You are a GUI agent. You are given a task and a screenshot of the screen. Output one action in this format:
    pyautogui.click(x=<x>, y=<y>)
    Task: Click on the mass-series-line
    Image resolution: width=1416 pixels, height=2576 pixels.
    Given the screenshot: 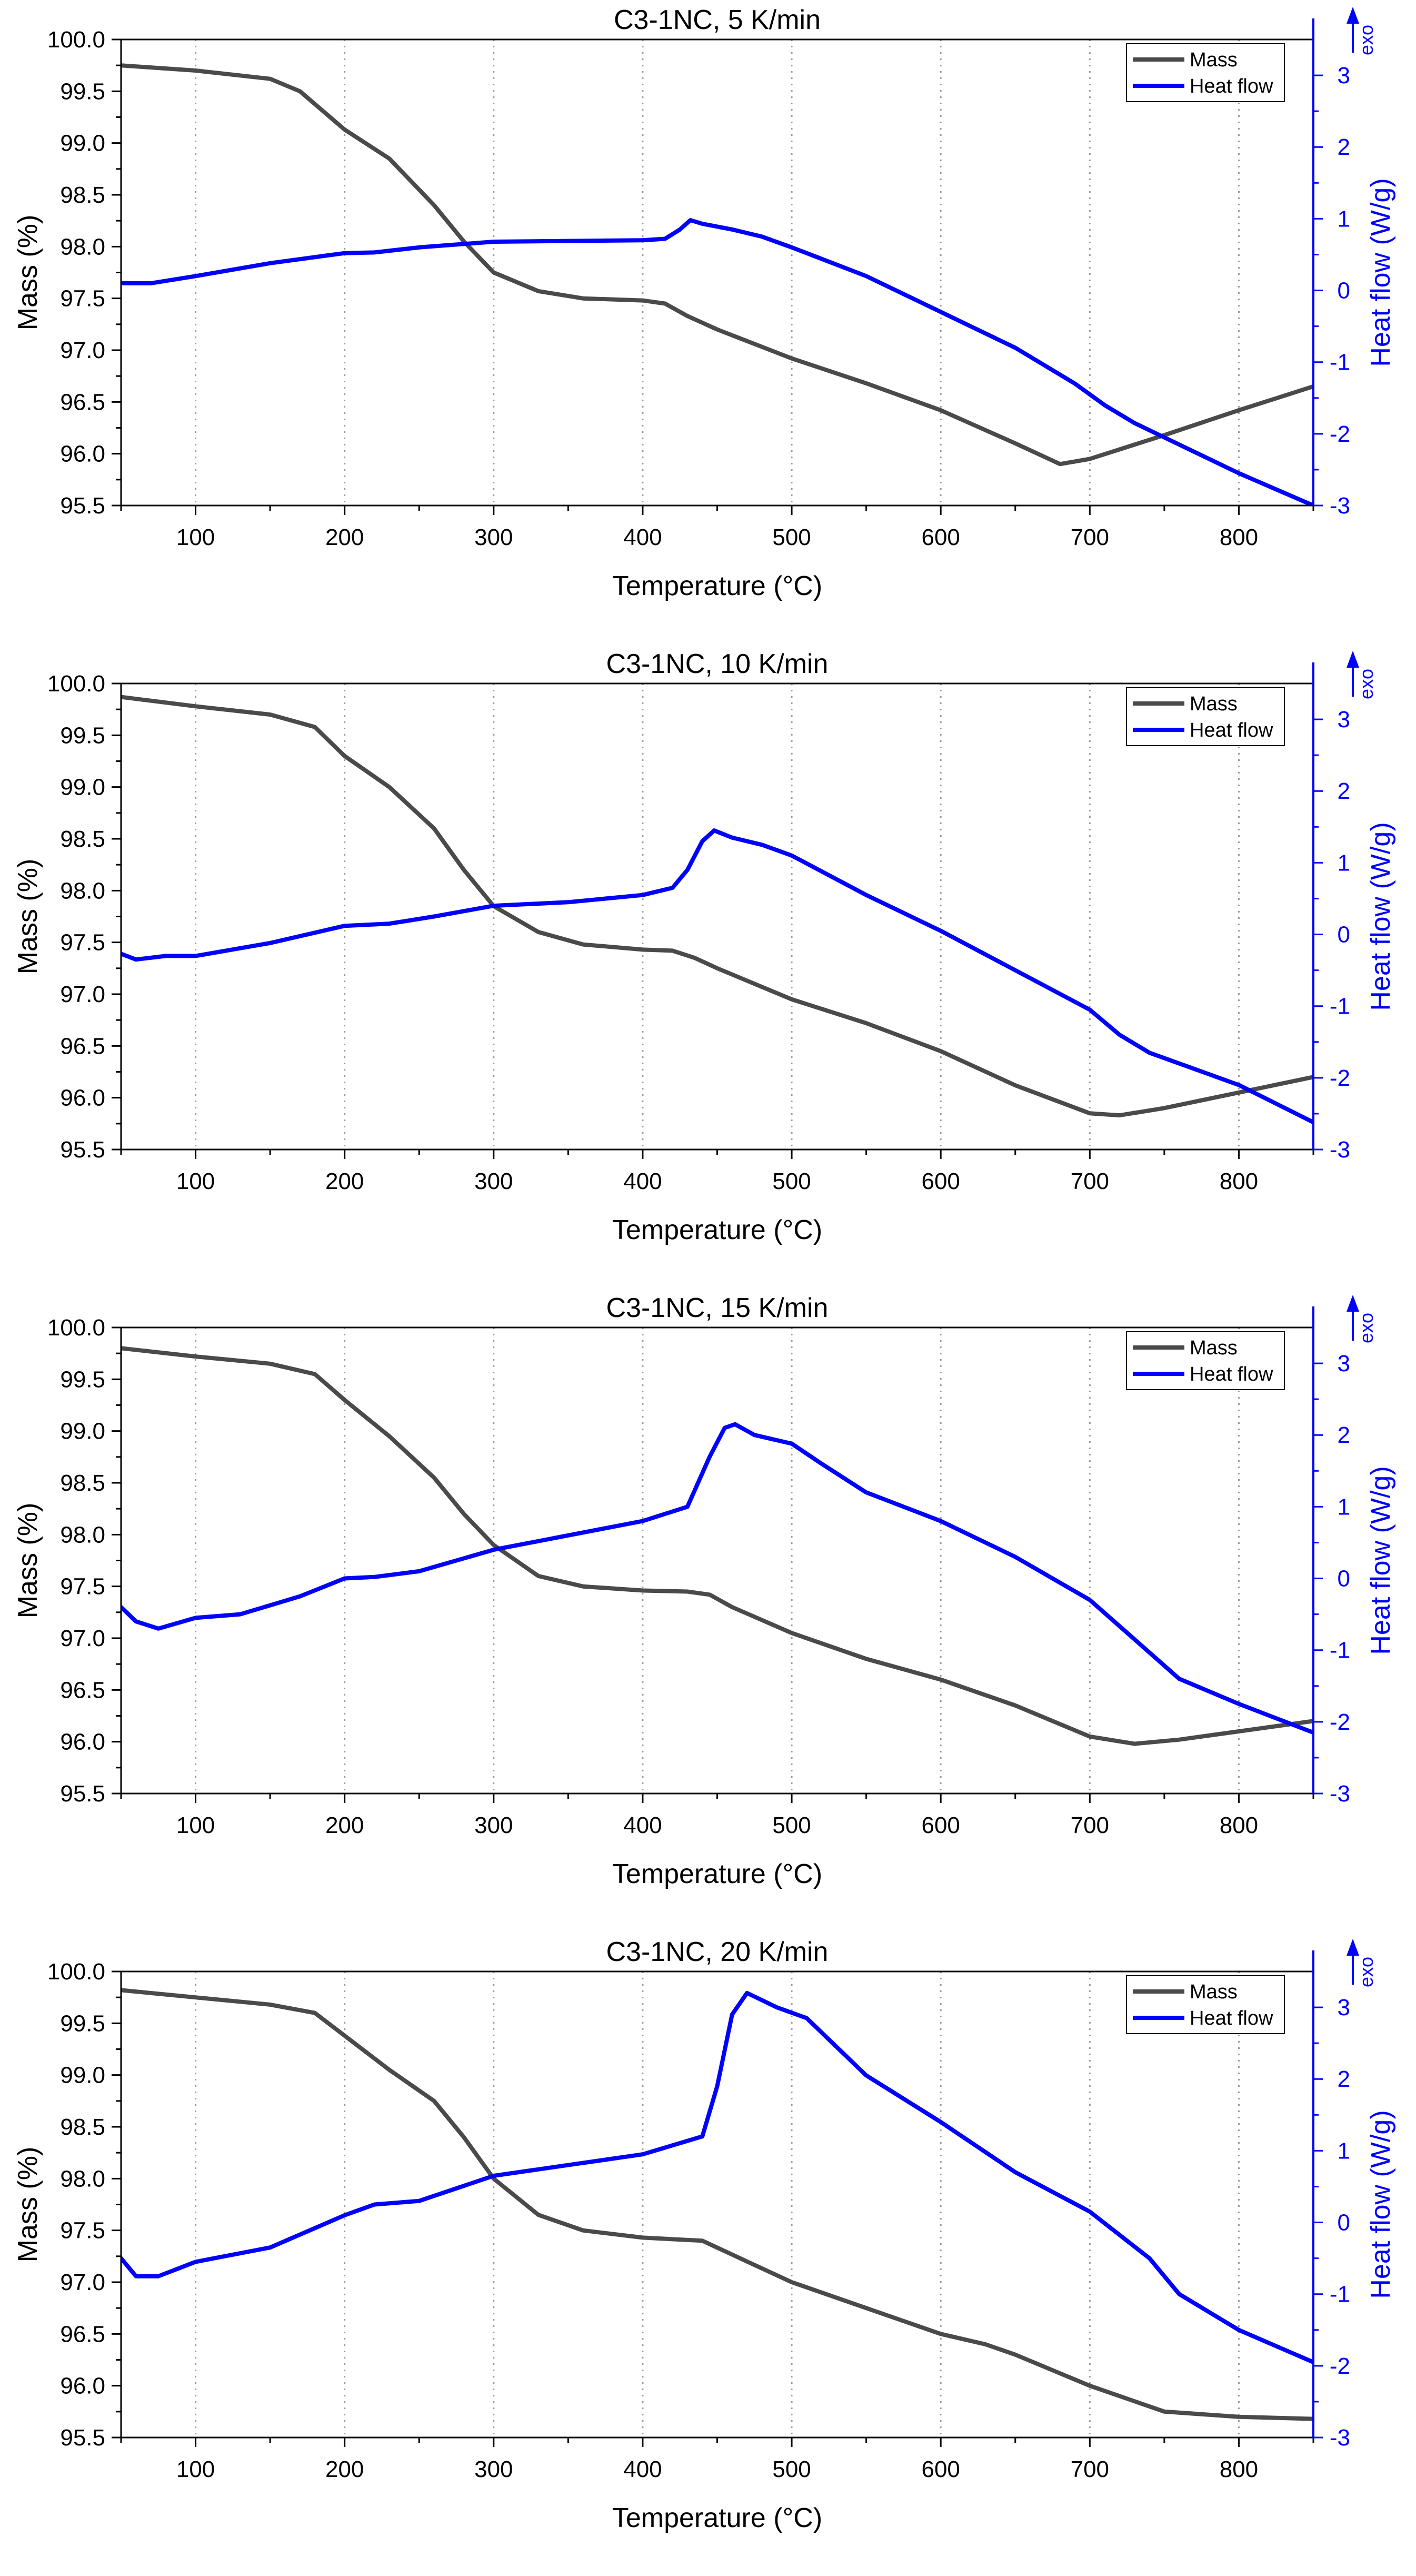 What is the action you would take?
    pyautogui.click(x=717, y=2204)
    